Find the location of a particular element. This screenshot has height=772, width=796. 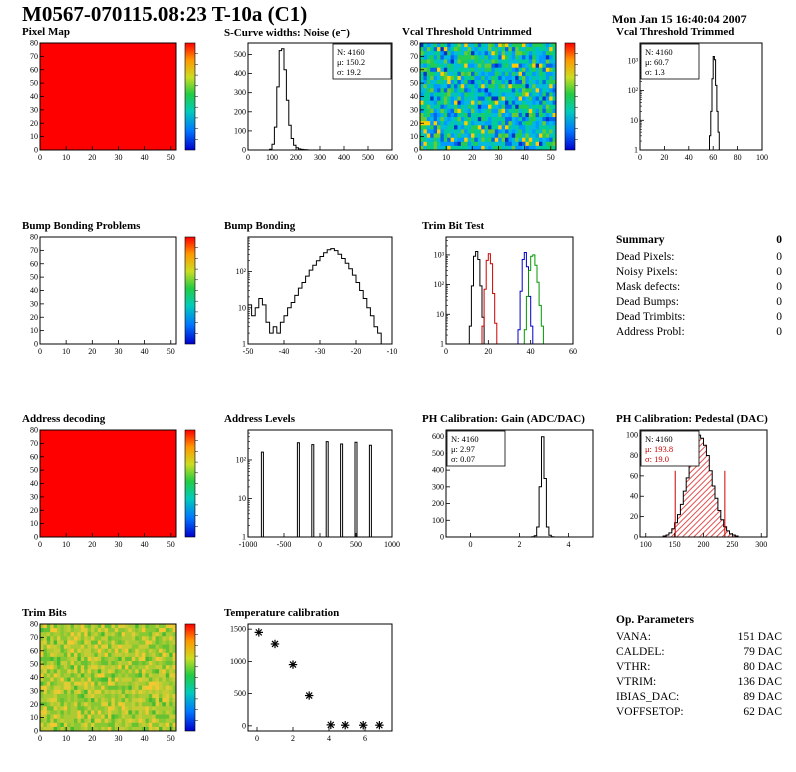

summary-row-label: Dead Bumps: is located at coordinates (647, 302).